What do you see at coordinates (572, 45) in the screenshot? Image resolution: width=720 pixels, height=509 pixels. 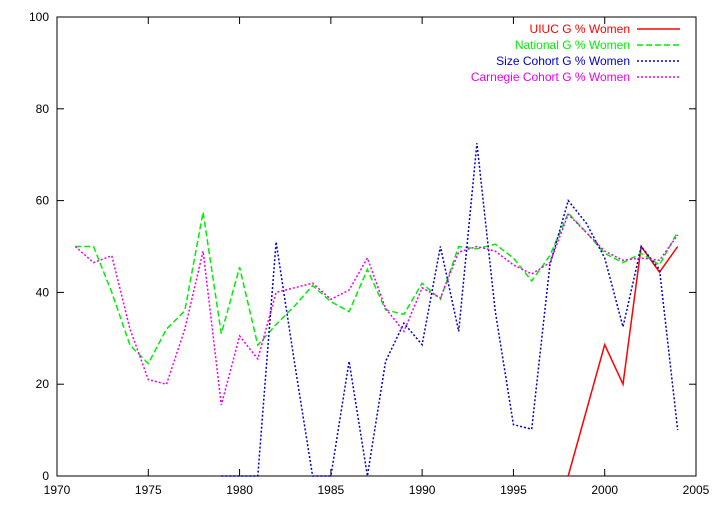 I see `legend-label: National G % Women` at bounding box center [572, 45].